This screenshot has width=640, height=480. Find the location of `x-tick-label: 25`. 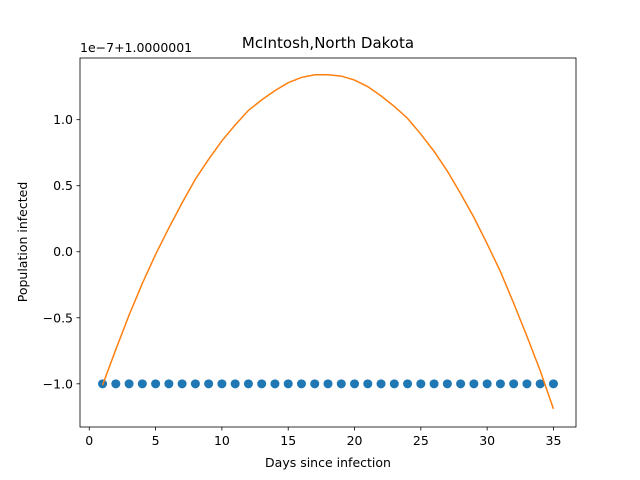

x-tick-label: 25 is located at coordinates (421, 440).